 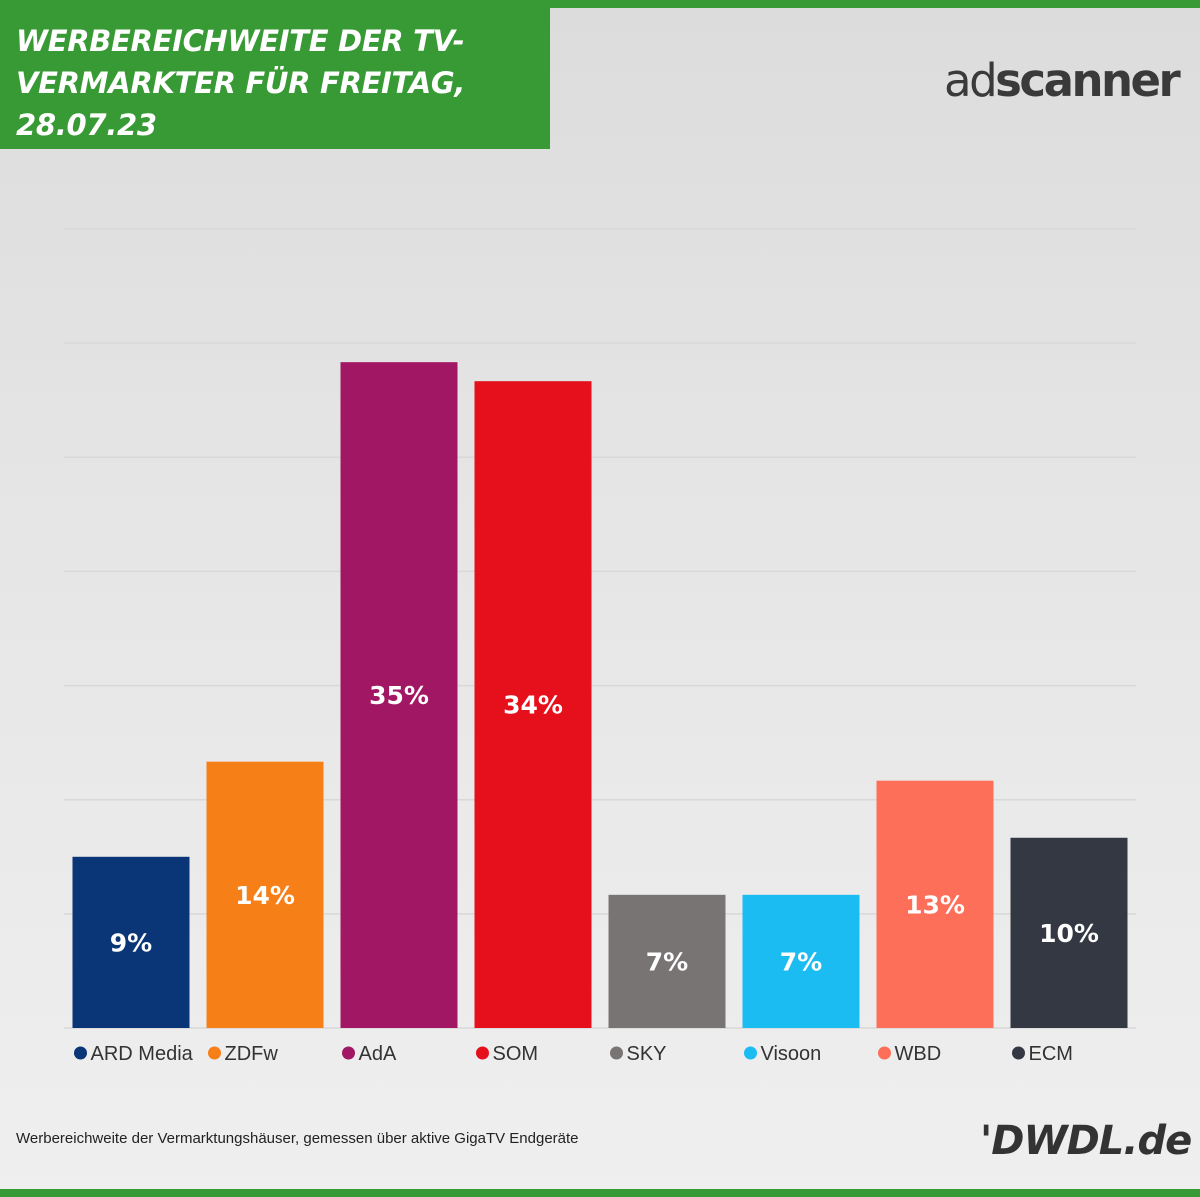 I want to click on legend-label: SKY, so click(x=647, y=1054).